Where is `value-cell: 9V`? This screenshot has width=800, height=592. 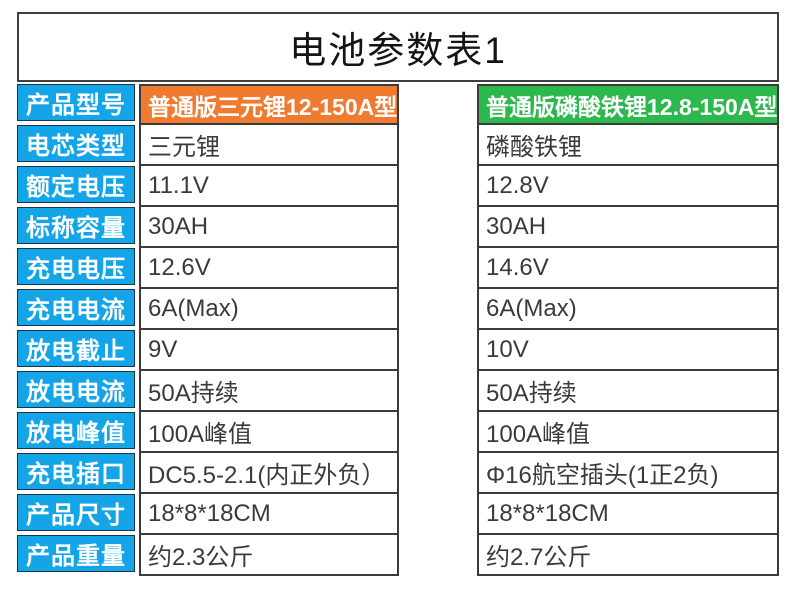 value-cell: 9V is located at coordinates (269, 350).